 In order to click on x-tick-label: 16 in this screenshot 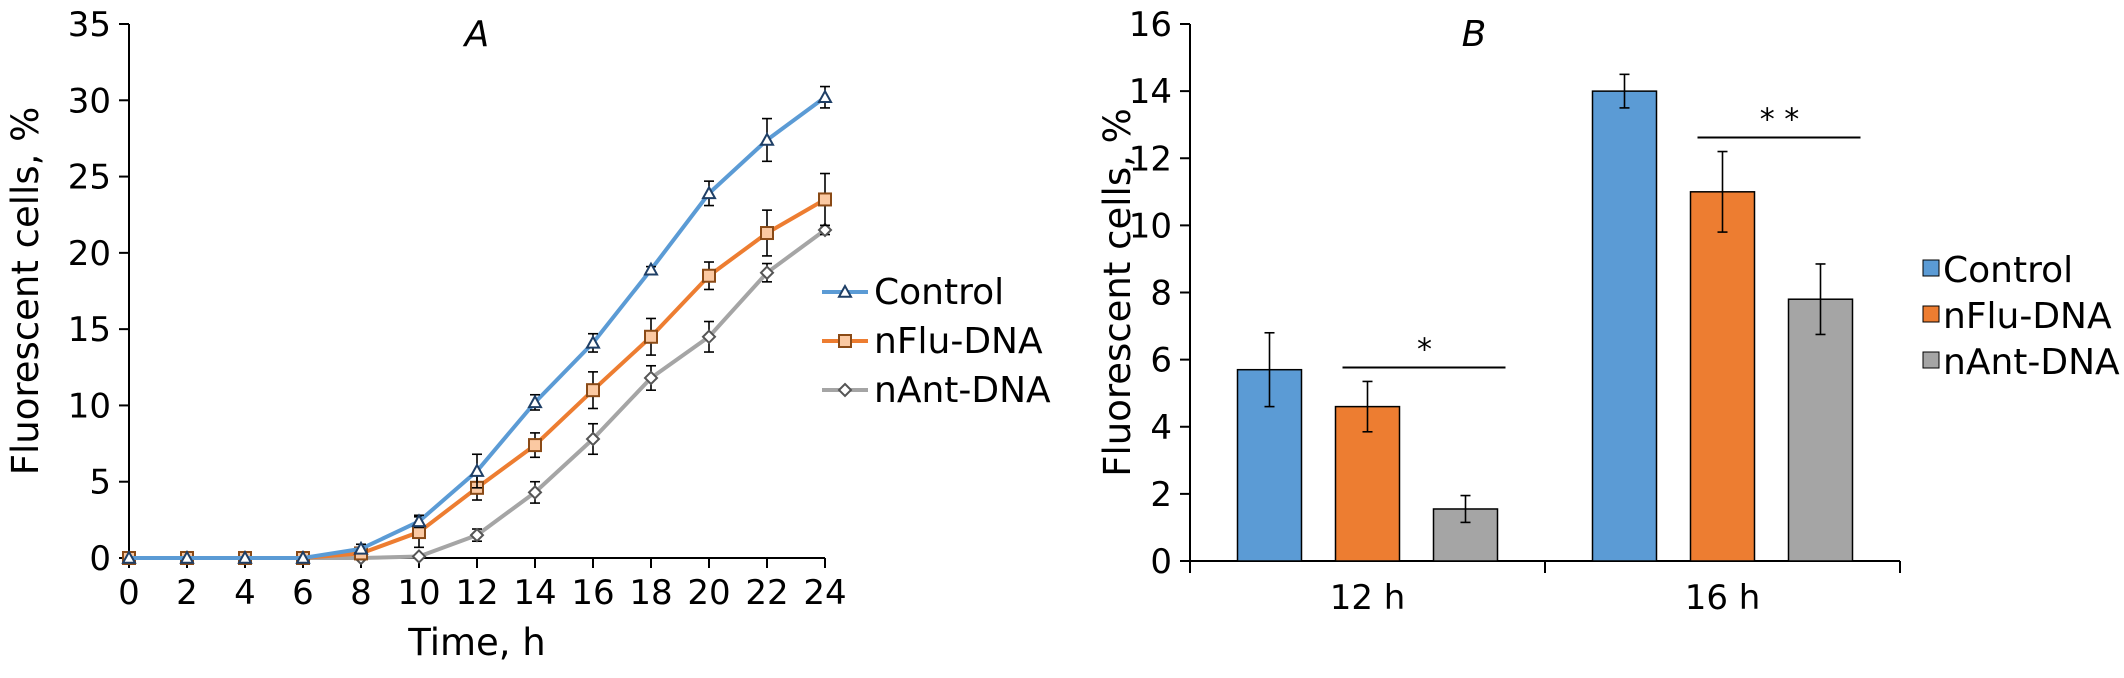, I will do `click(592, 593)`.